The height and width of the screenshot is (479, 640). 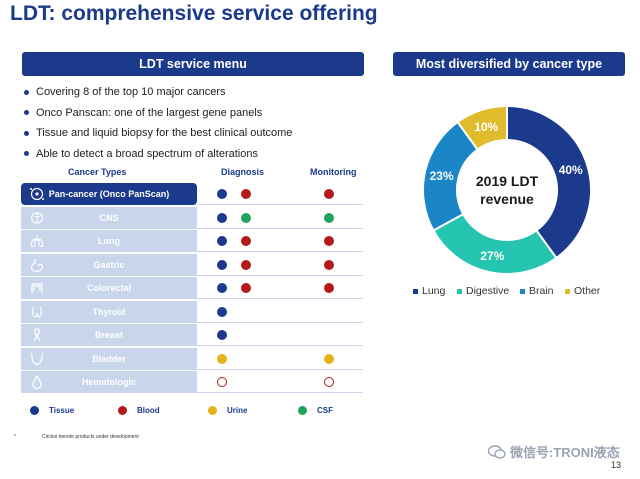 I want to click on cancer-type-label: Pan-cancer (Onco PanScan), so click(x=109, y=194).